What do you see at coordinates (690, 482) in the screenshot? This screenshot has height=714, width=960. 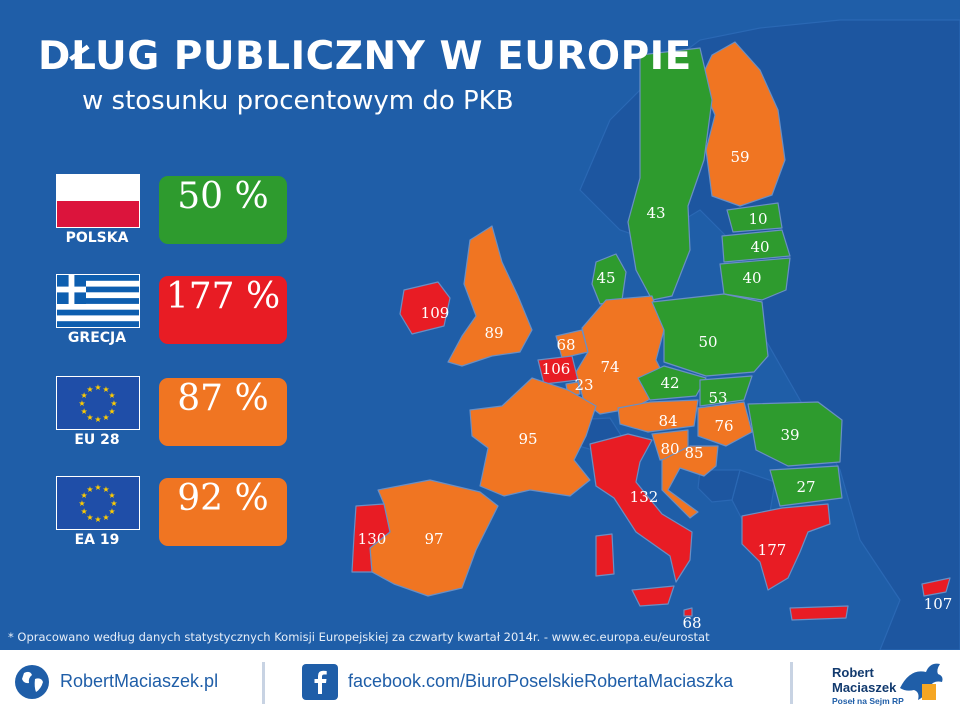 I see `country-croatia` at bounding box center [690, 482].